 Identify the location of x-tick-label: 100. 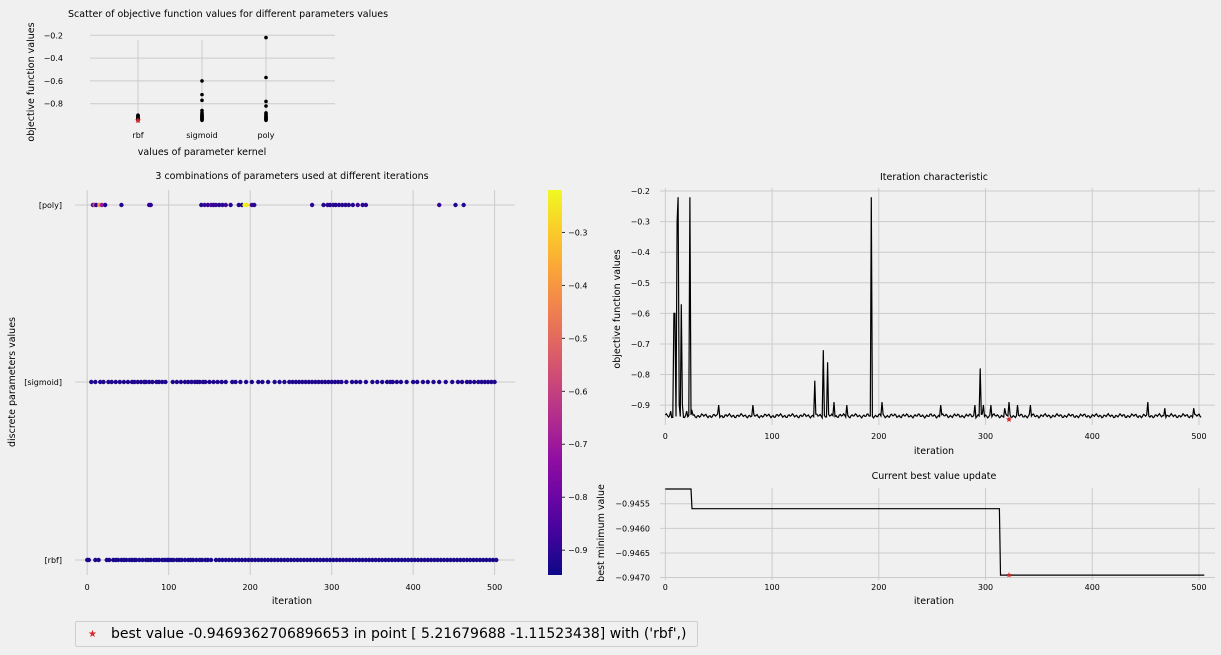
(771, 436).